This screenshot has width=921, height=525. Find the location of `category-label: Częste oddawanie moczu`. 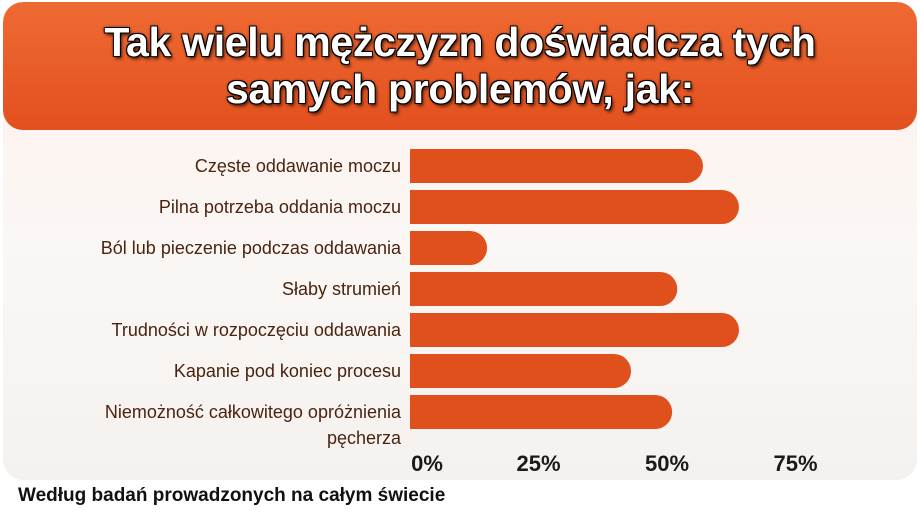

category-label: Częste oddawanie moczu is located at coordinates (298, 166).